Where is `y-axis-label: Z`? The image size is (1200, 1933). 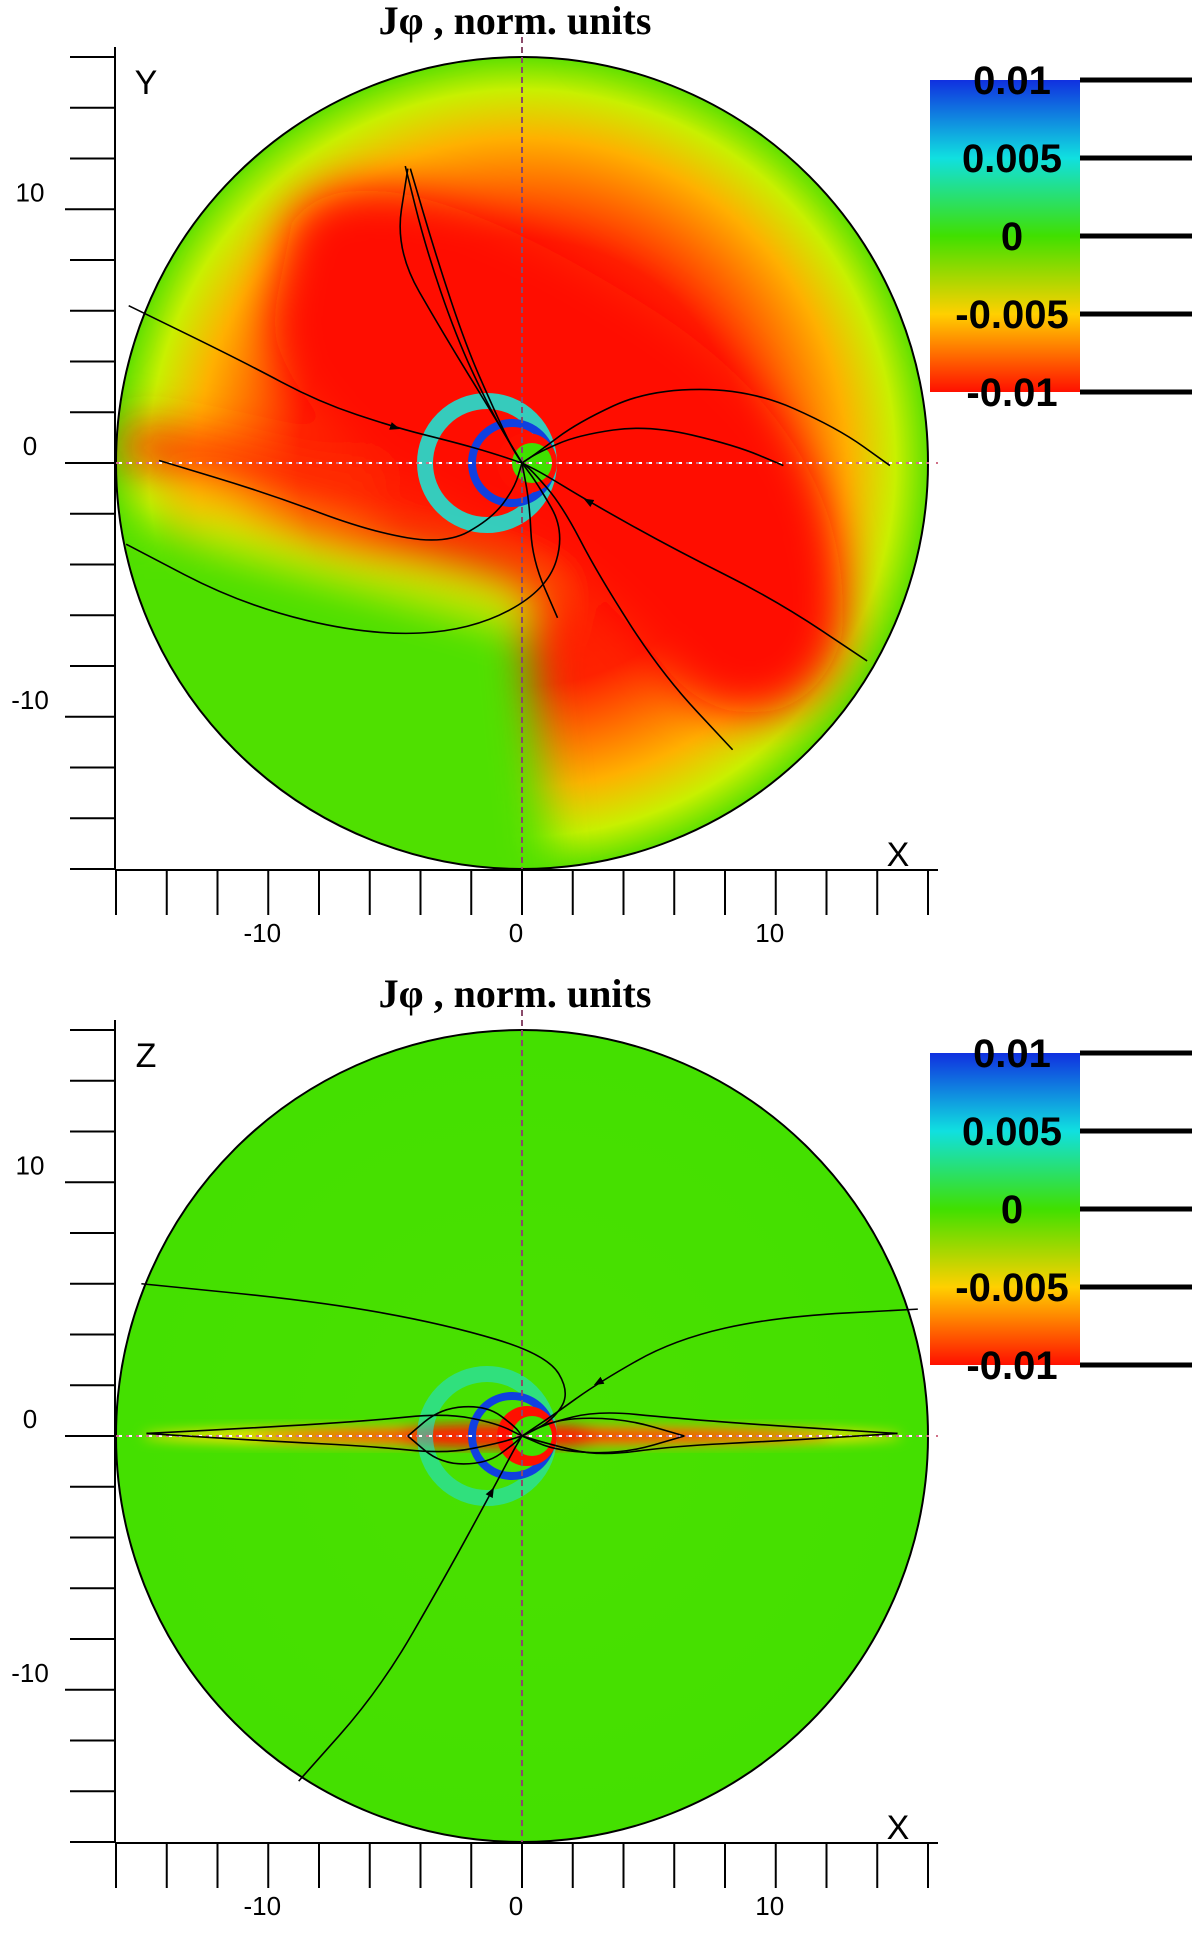 y-axis-label: Z is located at coordinates (146, 1056).